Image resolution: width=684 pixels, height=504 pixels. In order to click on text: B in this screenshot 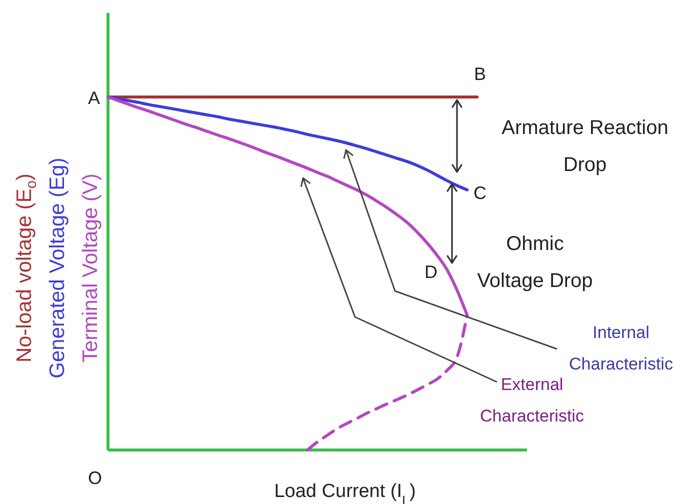, I will do `click(480, 74)`.